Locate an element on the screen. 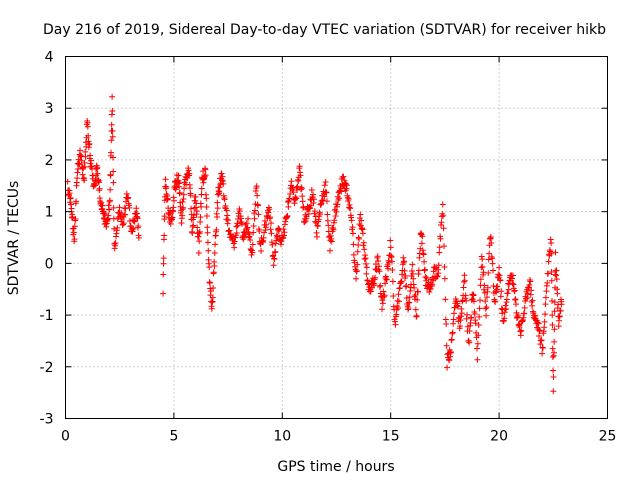 This screenshot has width=640, height=480. x-axis-tick-labels: 0 5 10 15 20 25 is located at coordinates (338, 437).